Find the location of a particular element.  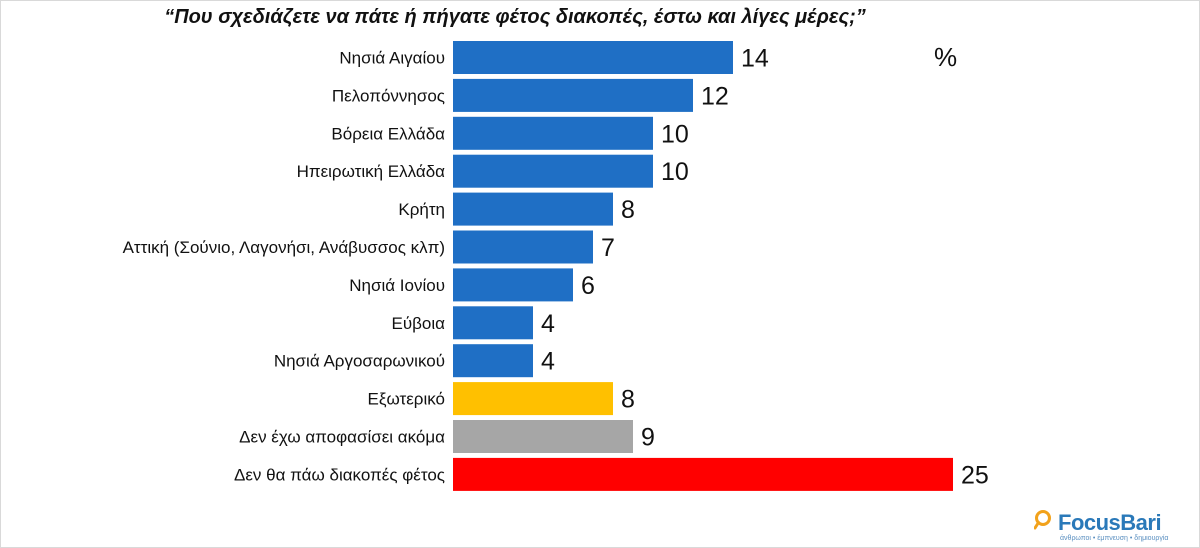

category-label: Ηπειρωτική Ελλάδα is located at coordinates (371, 171).